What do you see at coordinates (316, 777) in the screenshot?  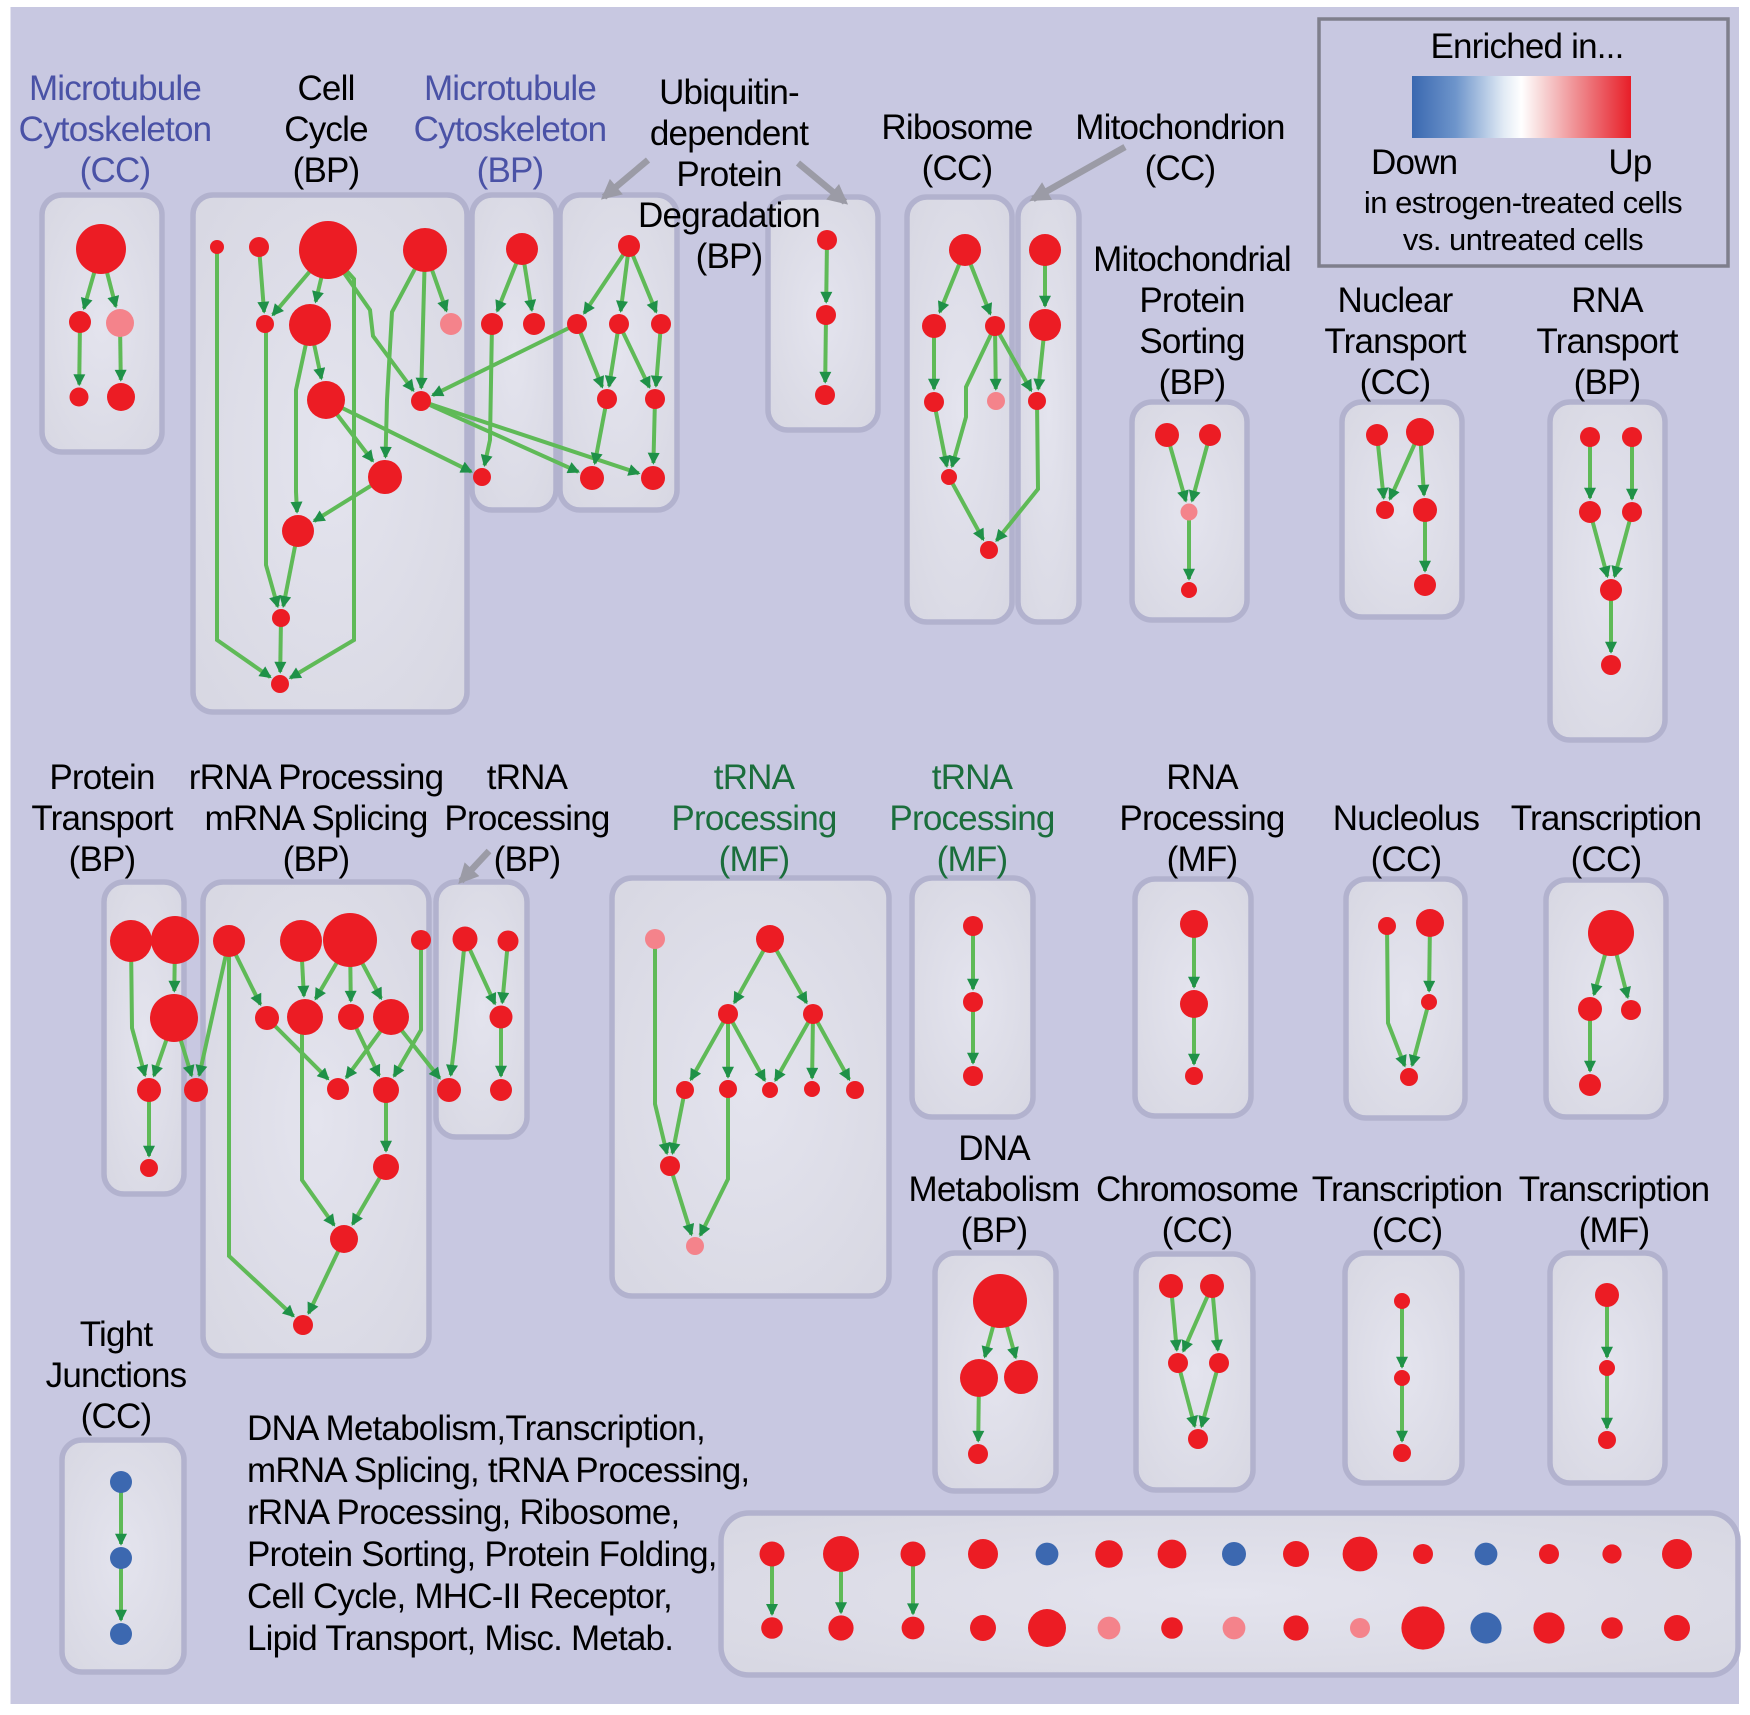 I see `svg-text: rRNA Processing` at bounding box center [316, 777].